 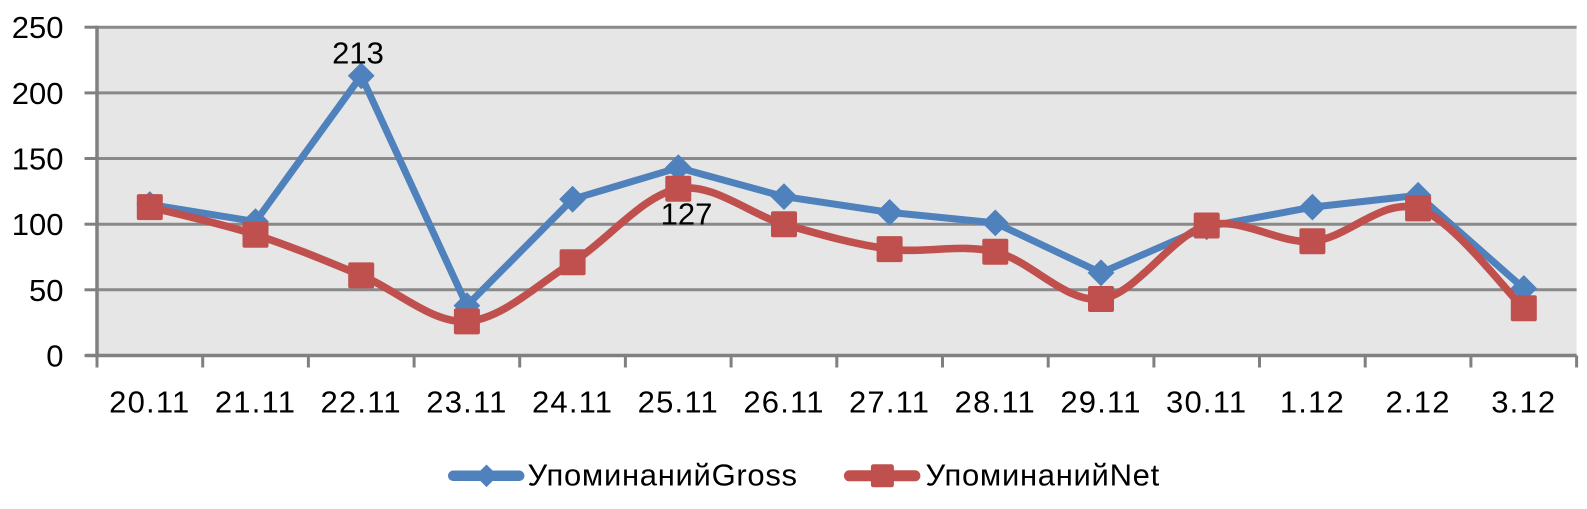 What do you see at coordinates (995, 401) in the screenshot?
I see `svg-text: 28.11` at bounding box center [995, 401].